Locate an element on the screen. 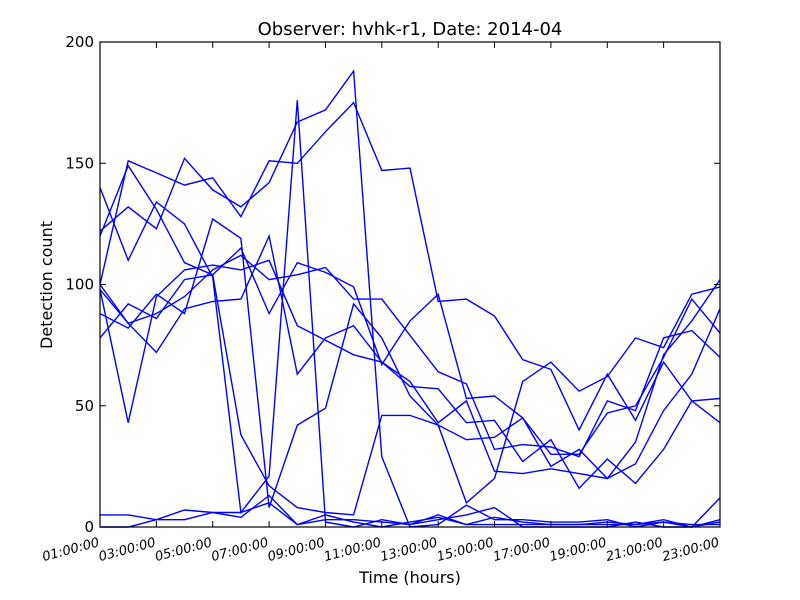 The image size is (800, 600). x-tick-label: 05:00:00 is located at coordinates (183, 550).